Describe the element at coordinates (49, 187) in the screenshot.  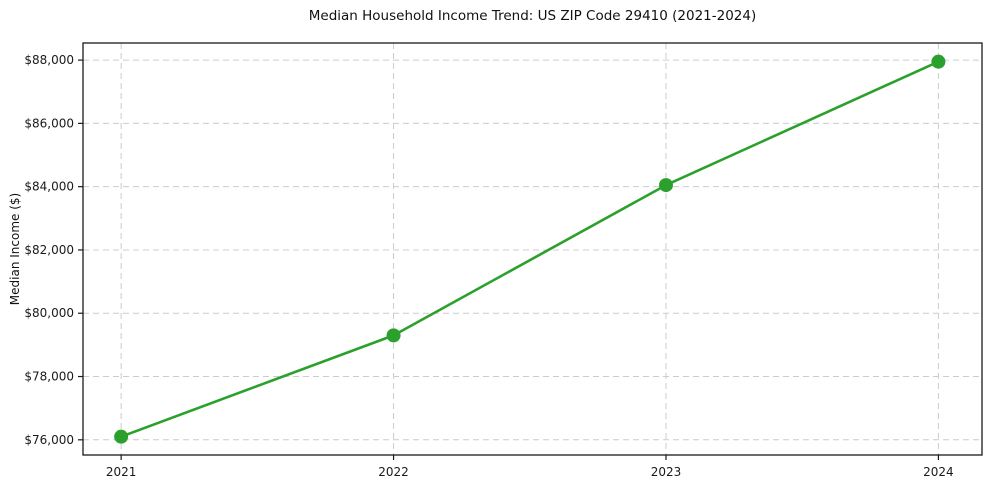
I see `y-tick-label: $84,000` at that location.